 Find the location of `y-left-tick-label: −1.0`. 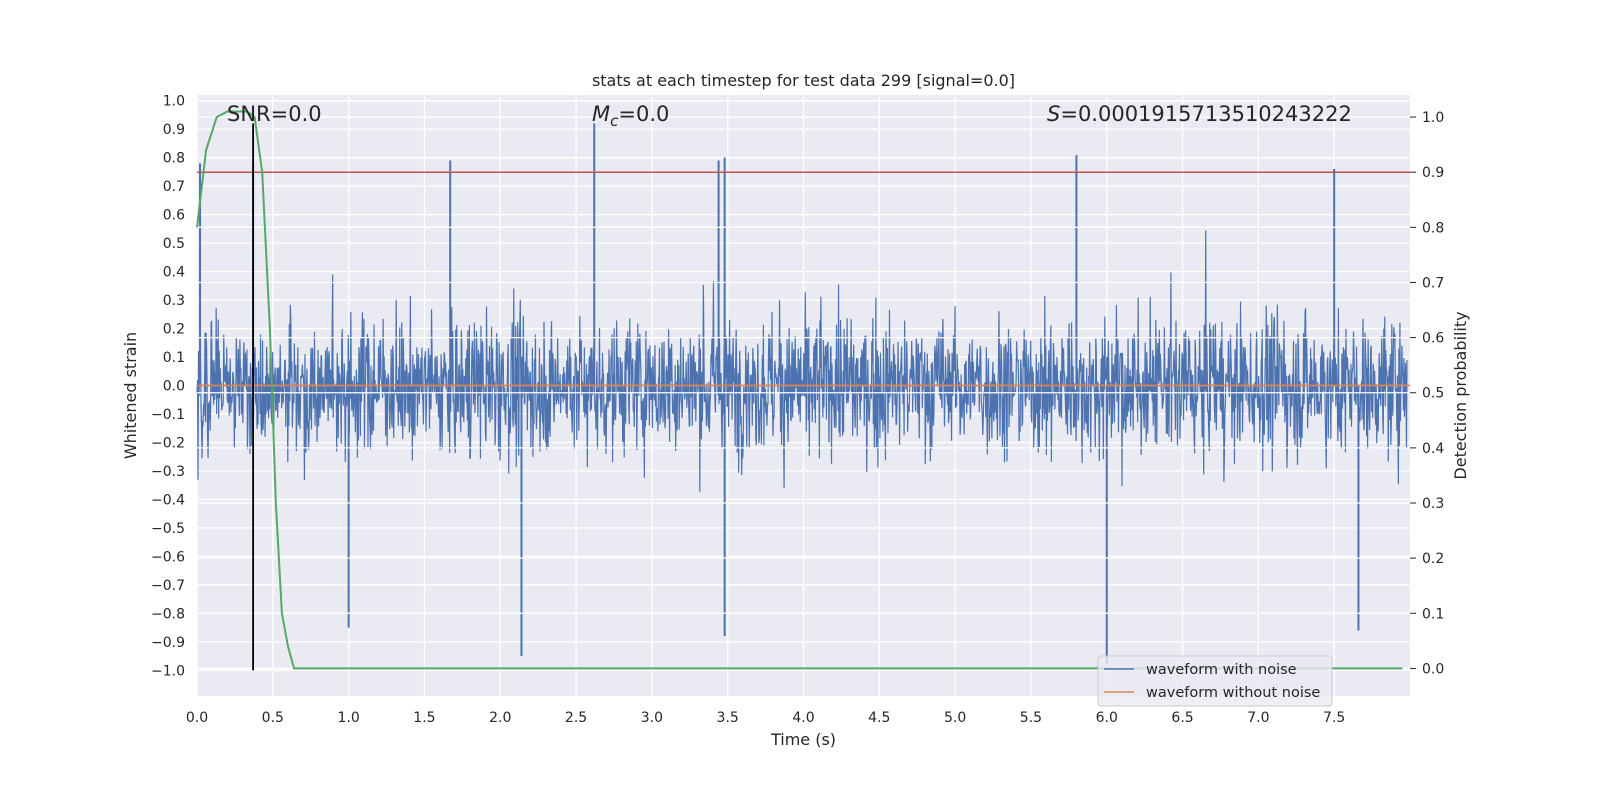

y-left-tick-label: −1.0 is located at coordinates (168, 671).